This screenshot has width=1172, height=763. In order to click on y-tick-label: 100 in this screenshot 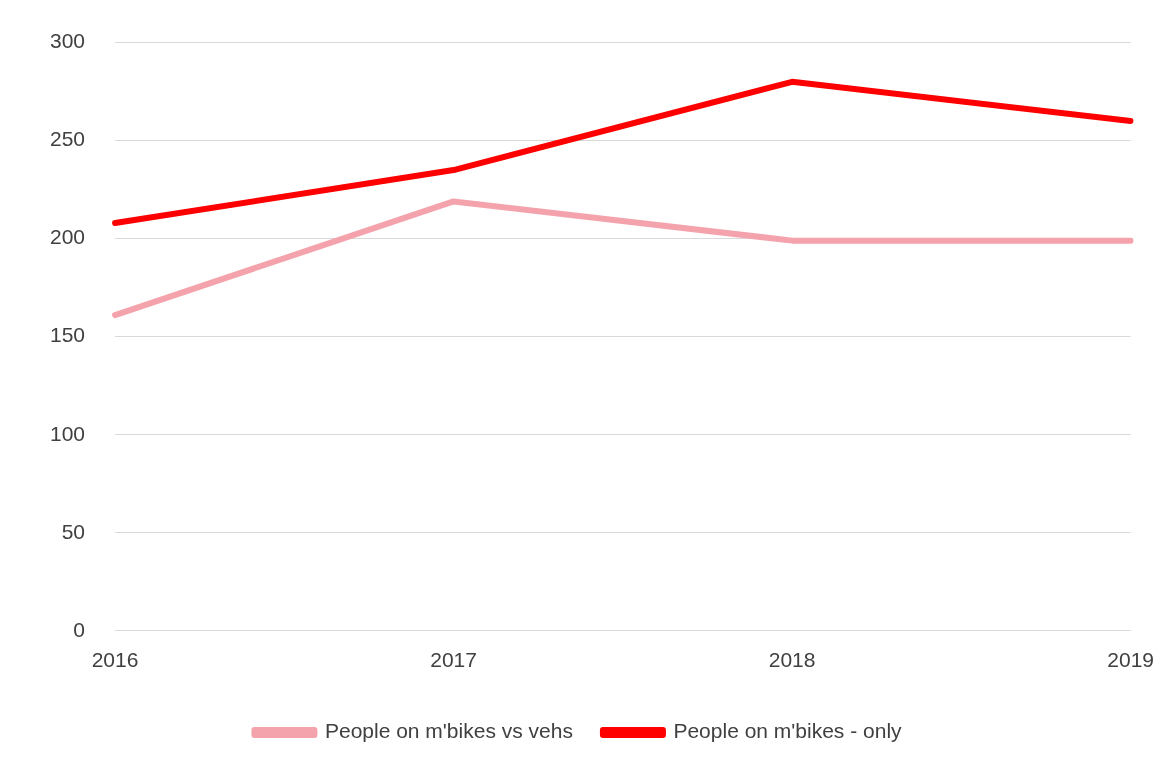, I will do `click(67, 433)`.